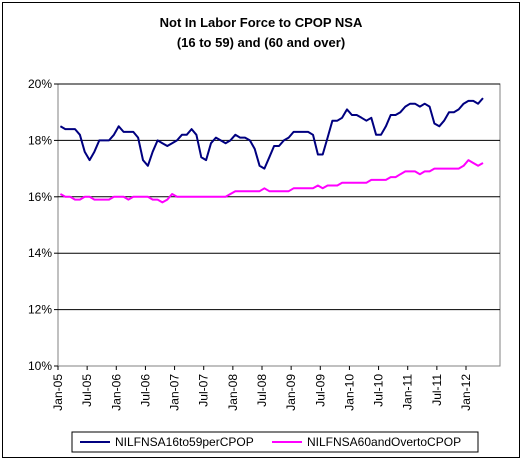  I want to click on x-tick-label: Jan-10, so click(349, 392).